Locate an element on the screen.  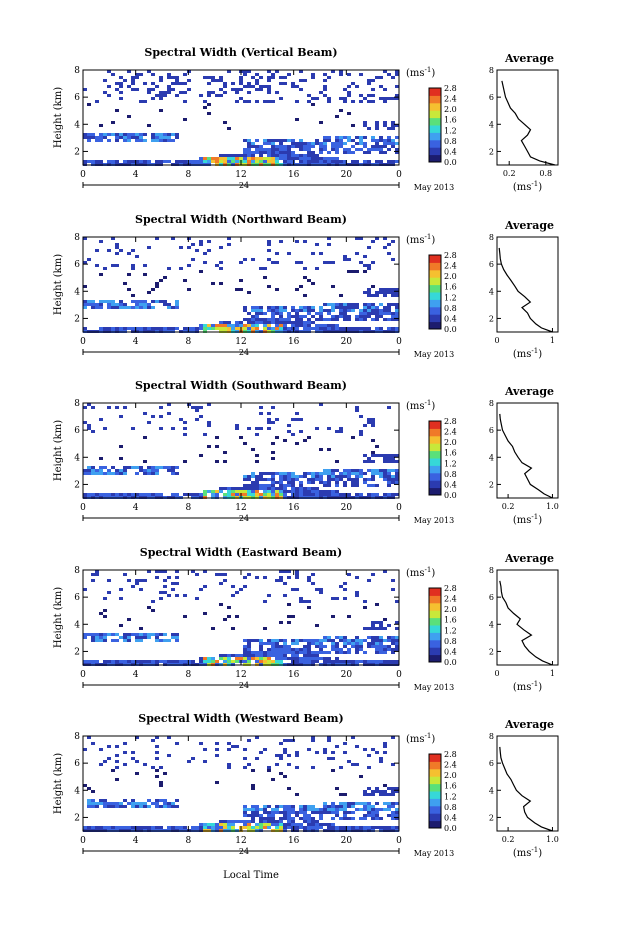
panel-title: Spectral Width (Northward Beam) is located at coordinates (241, 219).